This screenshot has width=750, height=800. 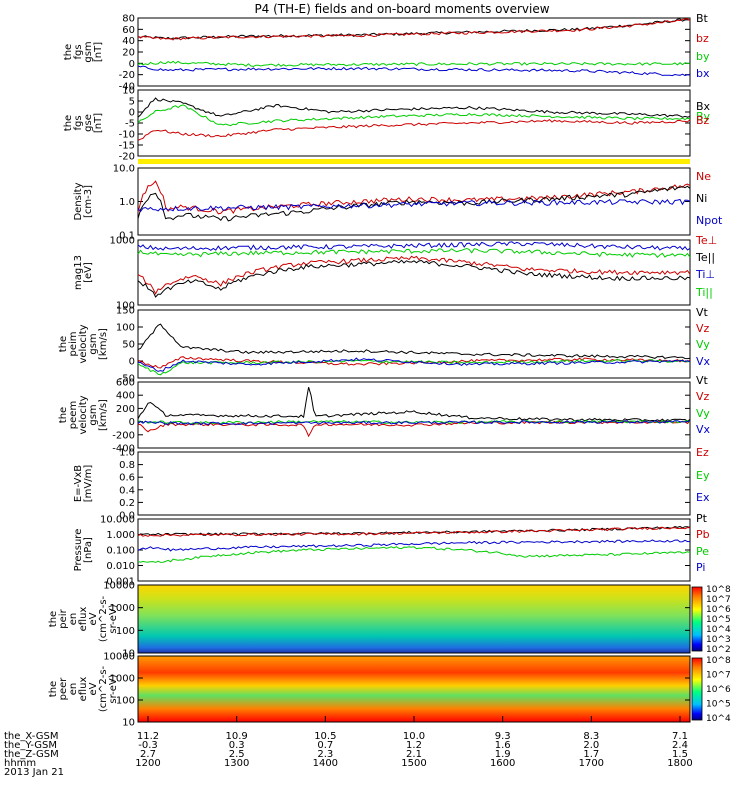 What do you see at coordinates (706, 240) in the screenshot?
I see `legend-Te⊥: Te⊥` at bounding box center [706, 240].